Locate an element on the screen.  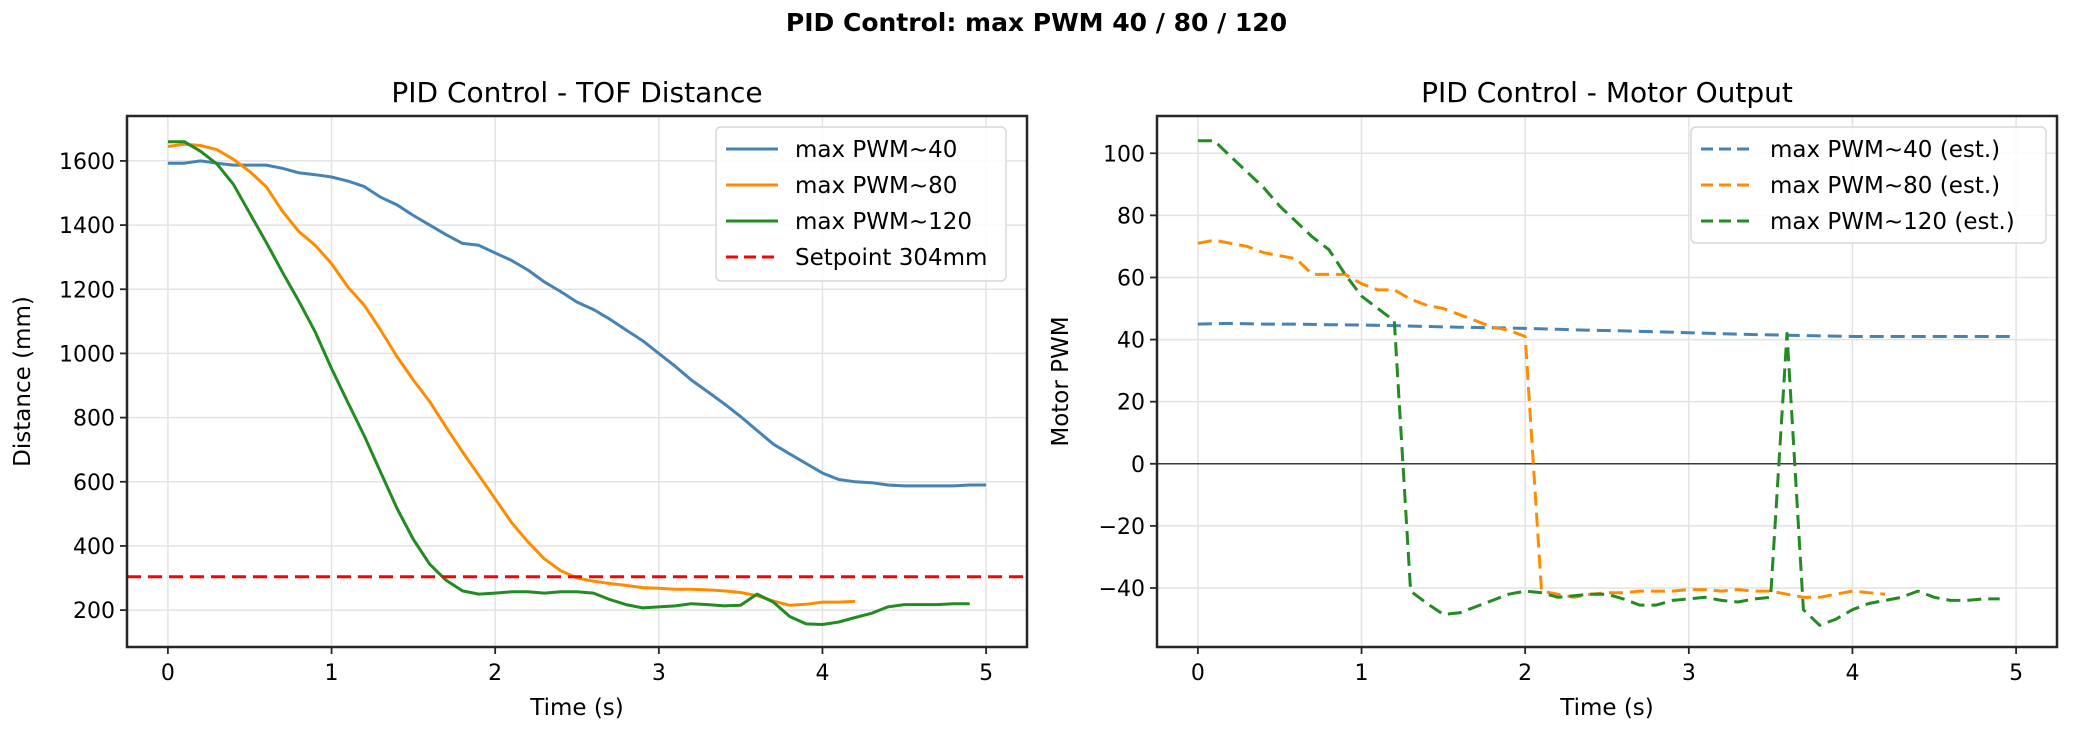
y-tick-label: 60 is located at coordinates (1131, 278).